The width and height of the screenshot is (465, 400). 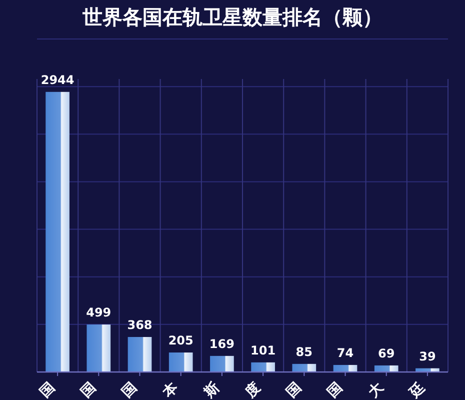 I want to click on x-tick-label: 度, so click(x=252, y=389).